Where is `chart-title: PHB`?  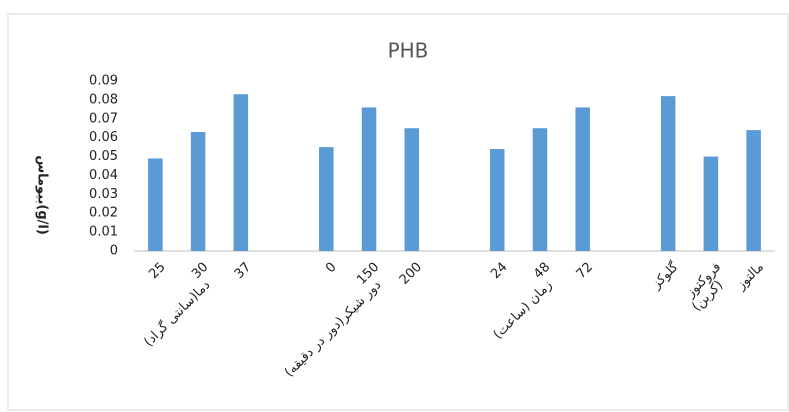 chart-title: PHB is located at coordinates (408, 51).